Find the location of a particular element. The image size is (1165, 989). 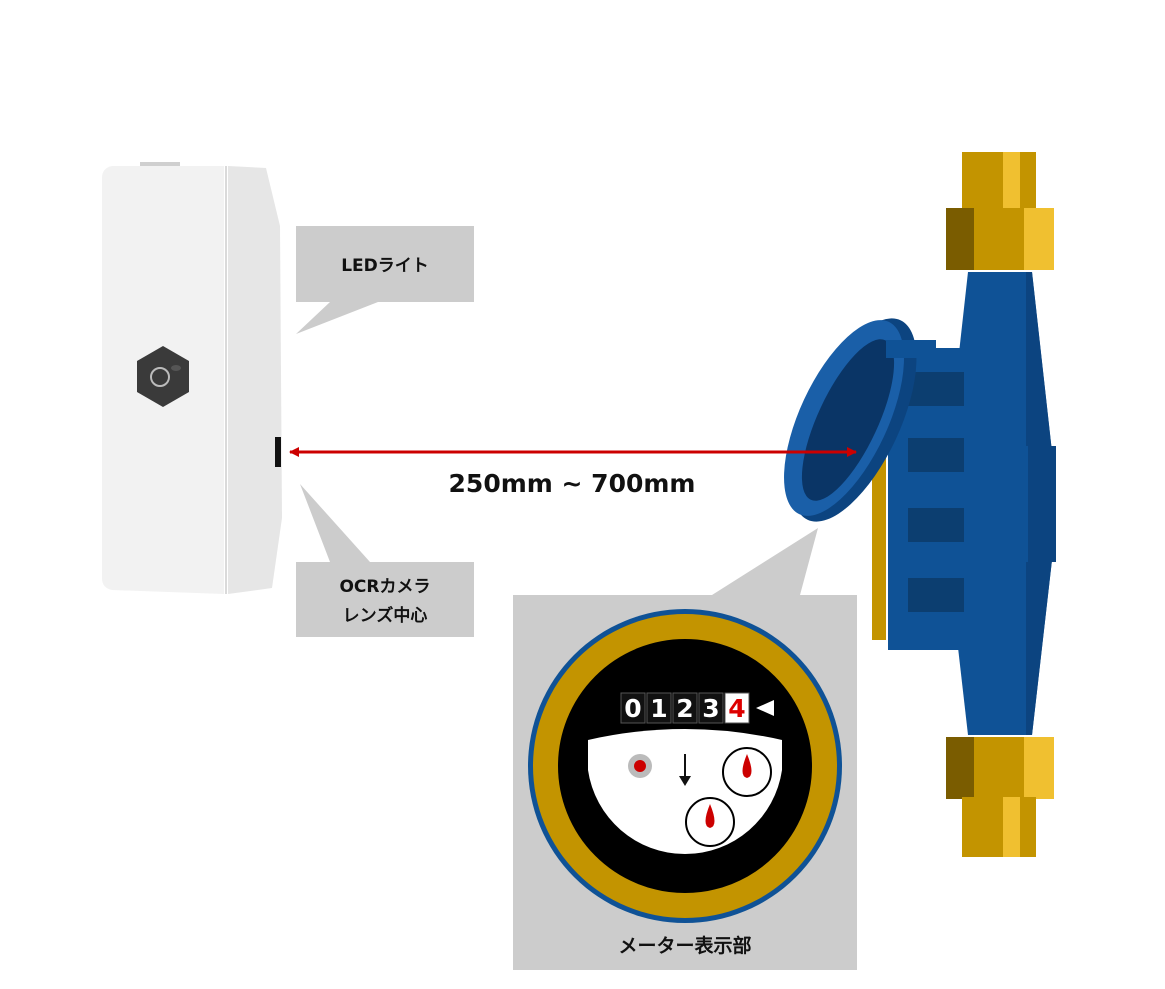

sub-dial-bottom is located at coordinates (710, 822).